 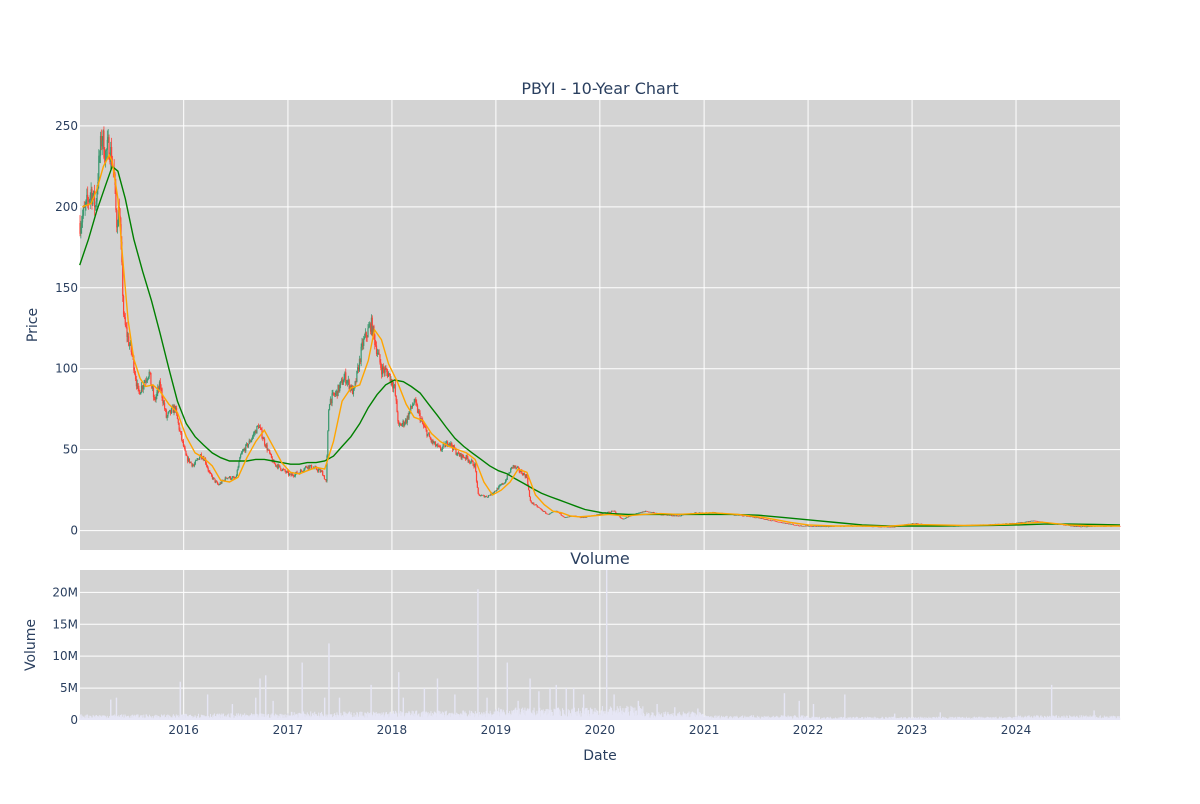 I want to click on price-y-tick-label: 250, so click(x=66, y=126).